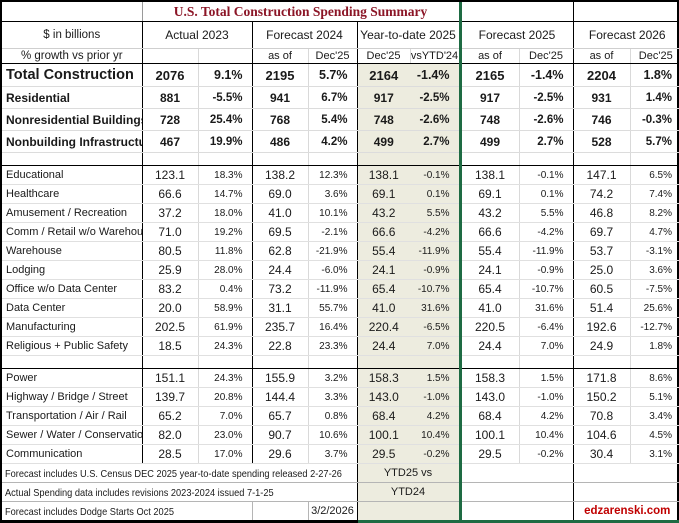 Image resolution: width=679 pixels, height=523 pixels. What do you see at coordinates (602, 75) in the screenshot?
I see `value-cell: 2204` at bounding box center [602, 75].